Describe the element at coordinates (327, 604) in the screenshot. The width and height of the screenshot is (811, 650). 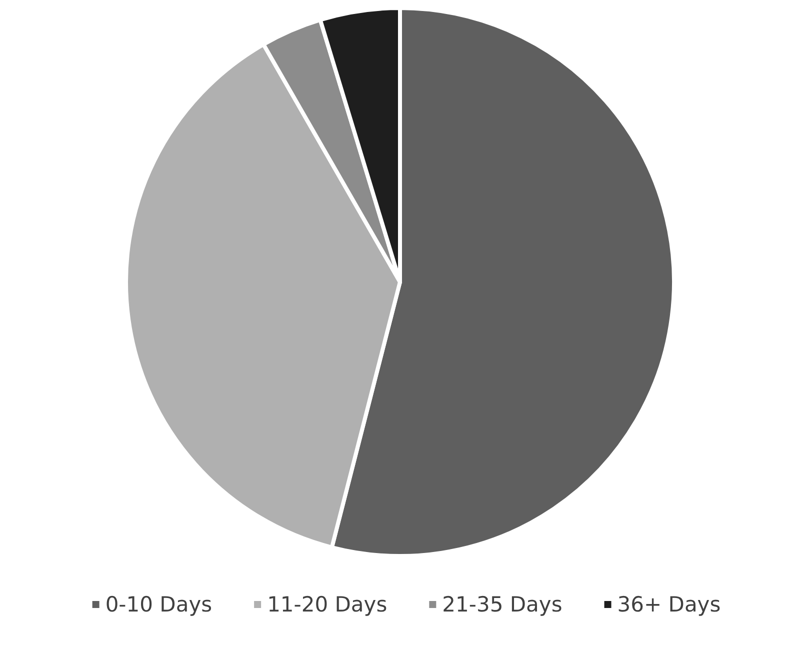
I see `legend-label: 11-20 Days` at that location.